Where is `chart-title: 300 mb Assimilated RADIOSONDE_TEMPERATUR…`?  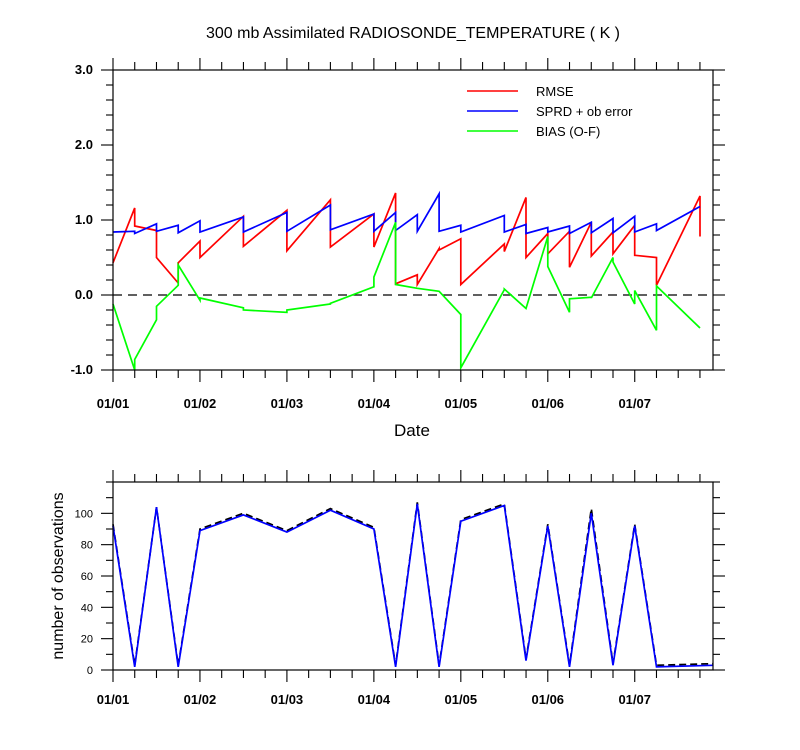 chart-title: 300 mb Assimilated RADIOSONDE_TEMPERATUR… is located at coordinates (413, 33).